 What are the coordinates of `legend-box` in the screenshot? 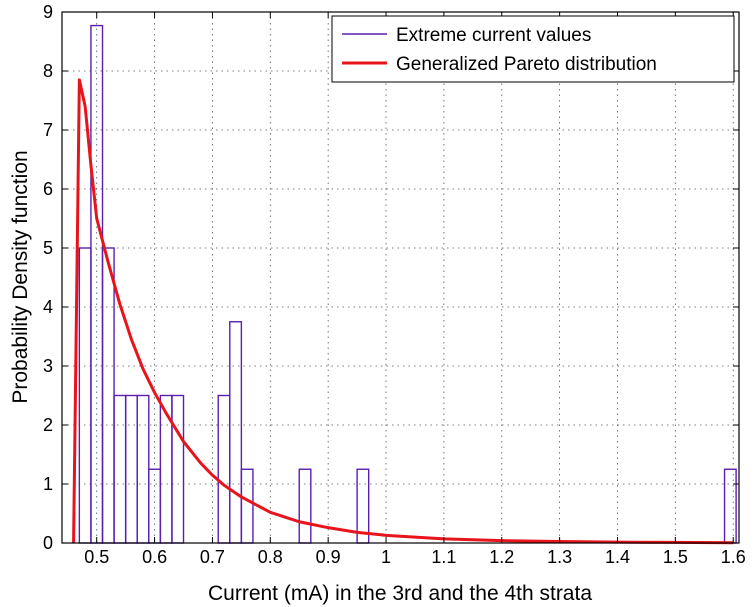 It's located at (533, 49).